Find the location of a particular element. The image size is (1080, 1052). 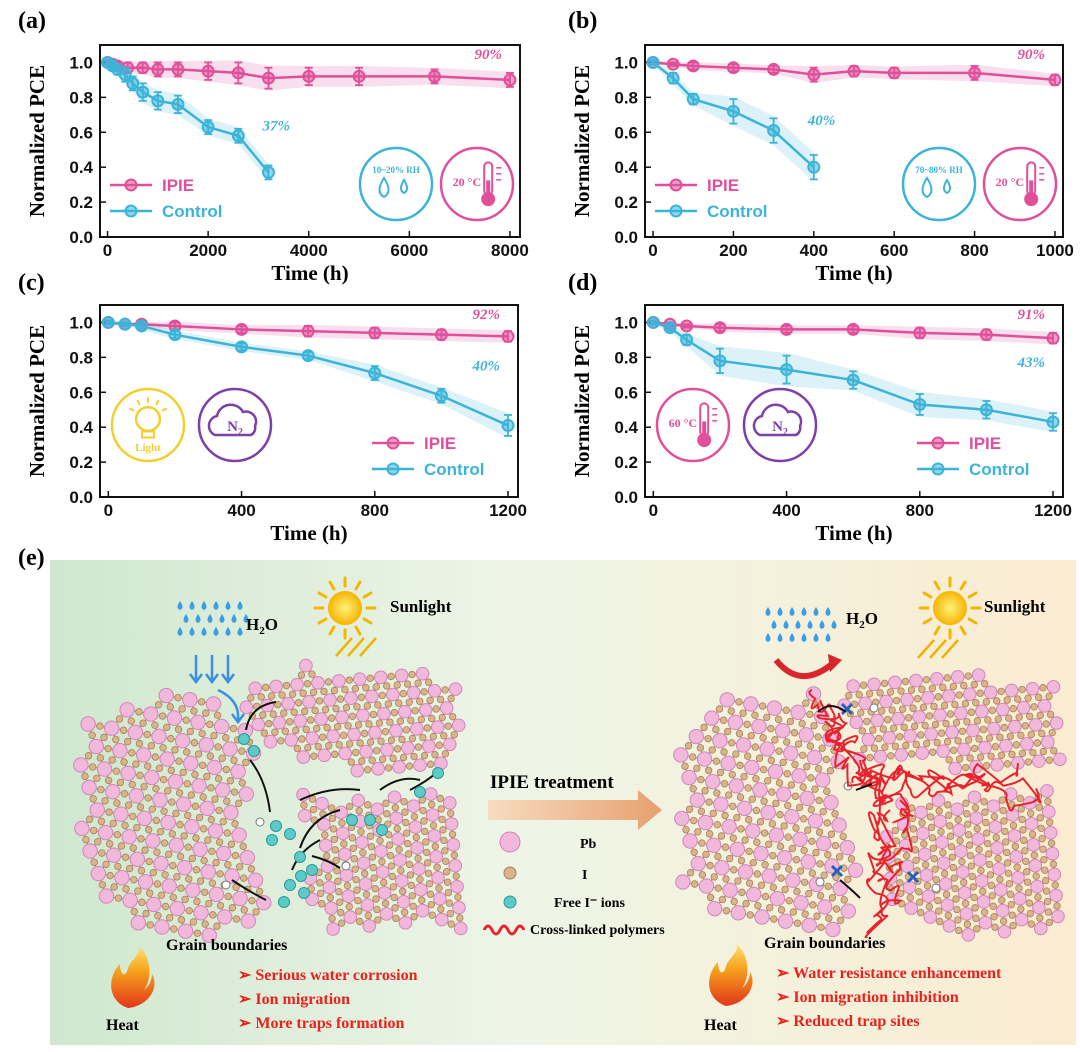

chart-b-legend-control: Control is located at coordinates (737, 211).